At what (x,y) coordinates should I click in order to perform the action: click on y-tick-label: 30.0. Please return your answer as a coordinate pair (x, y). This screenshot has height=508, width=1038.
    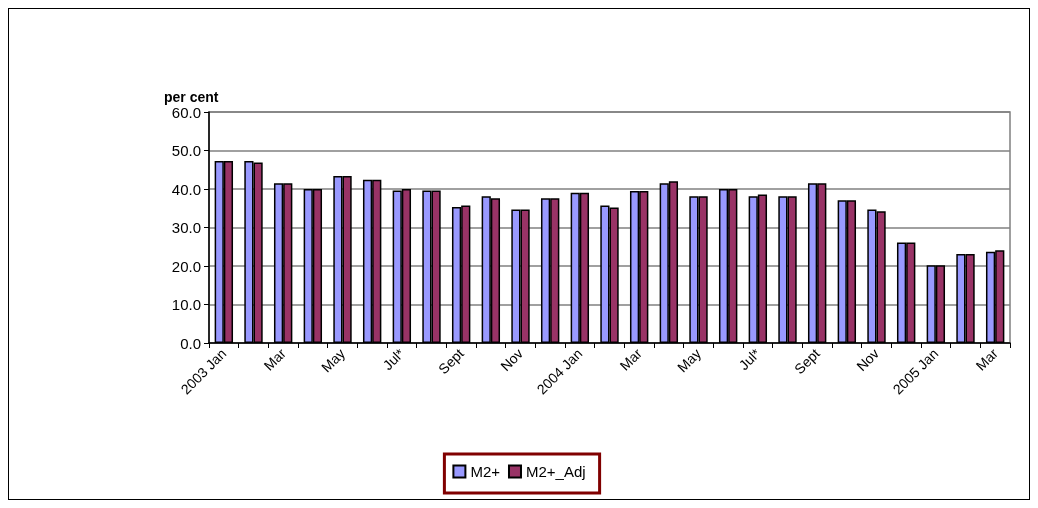
    Looking at the image, I should click on (186, 227).